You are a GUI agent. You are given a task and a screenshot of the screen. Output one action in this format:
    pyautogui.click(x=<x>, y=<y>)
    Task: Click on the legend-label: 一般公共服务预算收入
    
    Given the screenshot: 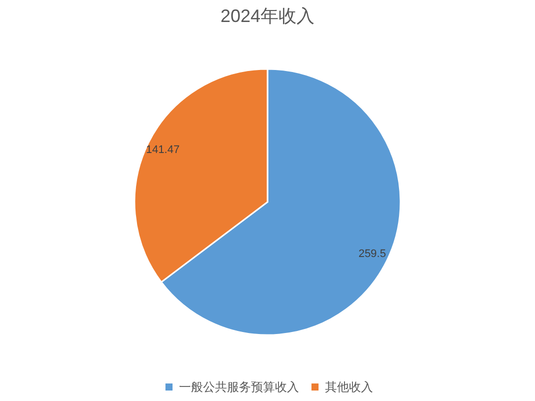 What is the action you would take?
    pyautogui.click(x=239, y=387)
    